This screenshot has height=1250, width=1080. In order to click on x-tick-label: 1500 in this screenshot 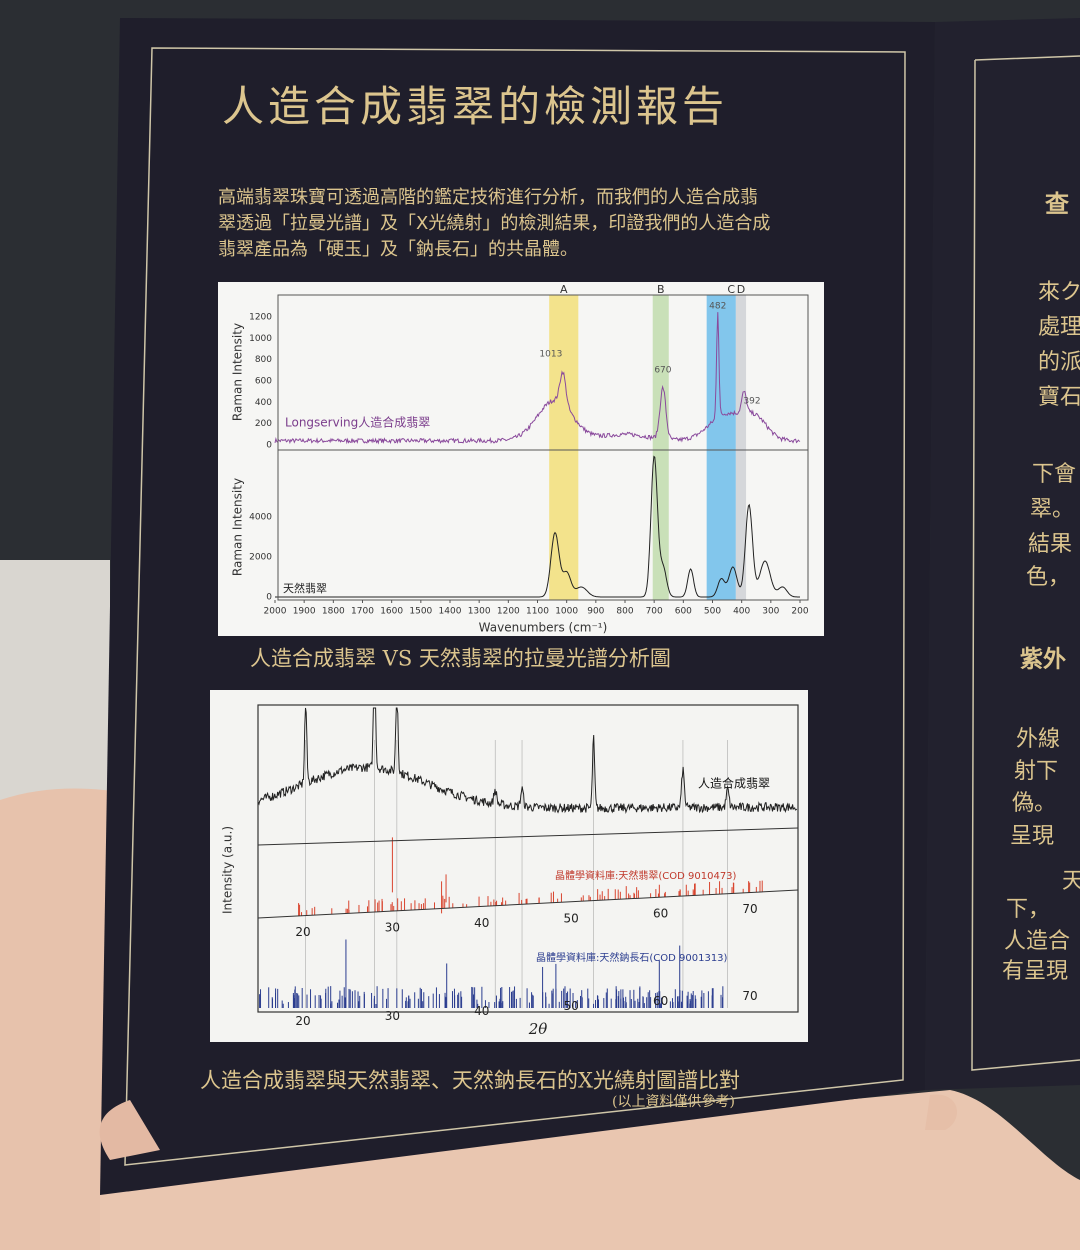, I will do `click(420, 612)`.